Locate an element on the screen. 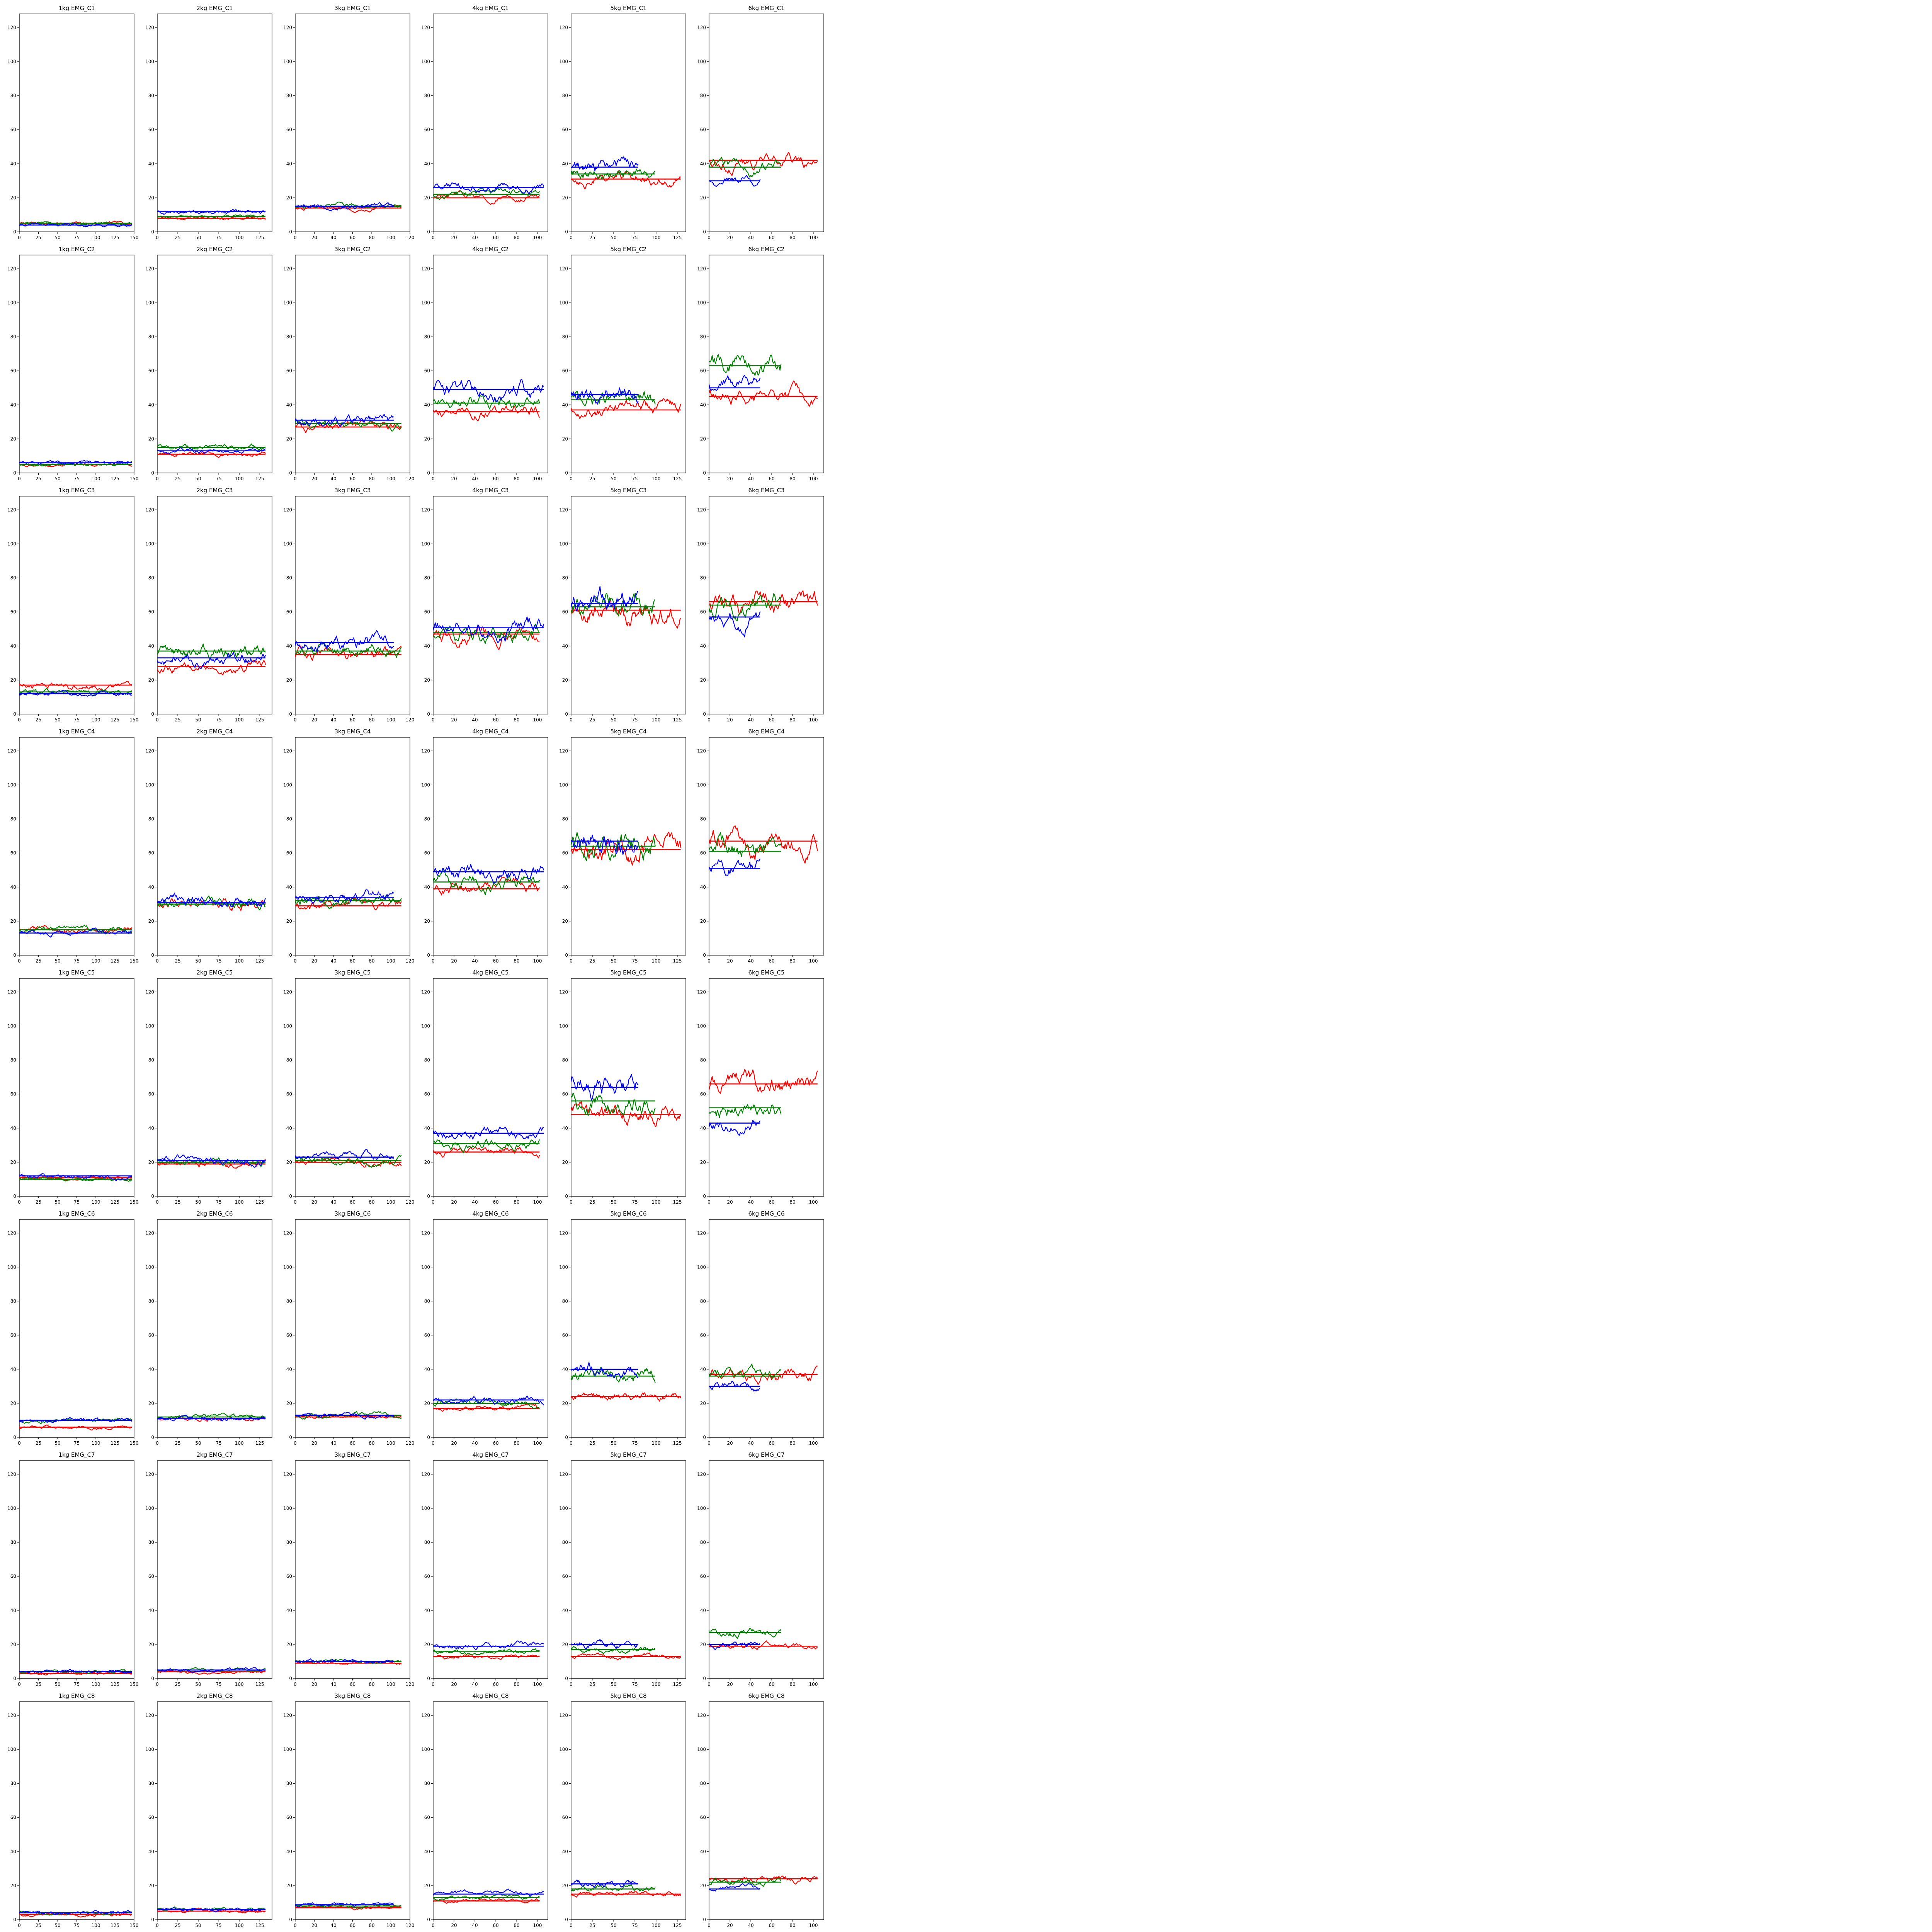 The width and height of the screenshot is (1932, 1932). x-tick-label: 80 is located at coordinates (372, 1685).